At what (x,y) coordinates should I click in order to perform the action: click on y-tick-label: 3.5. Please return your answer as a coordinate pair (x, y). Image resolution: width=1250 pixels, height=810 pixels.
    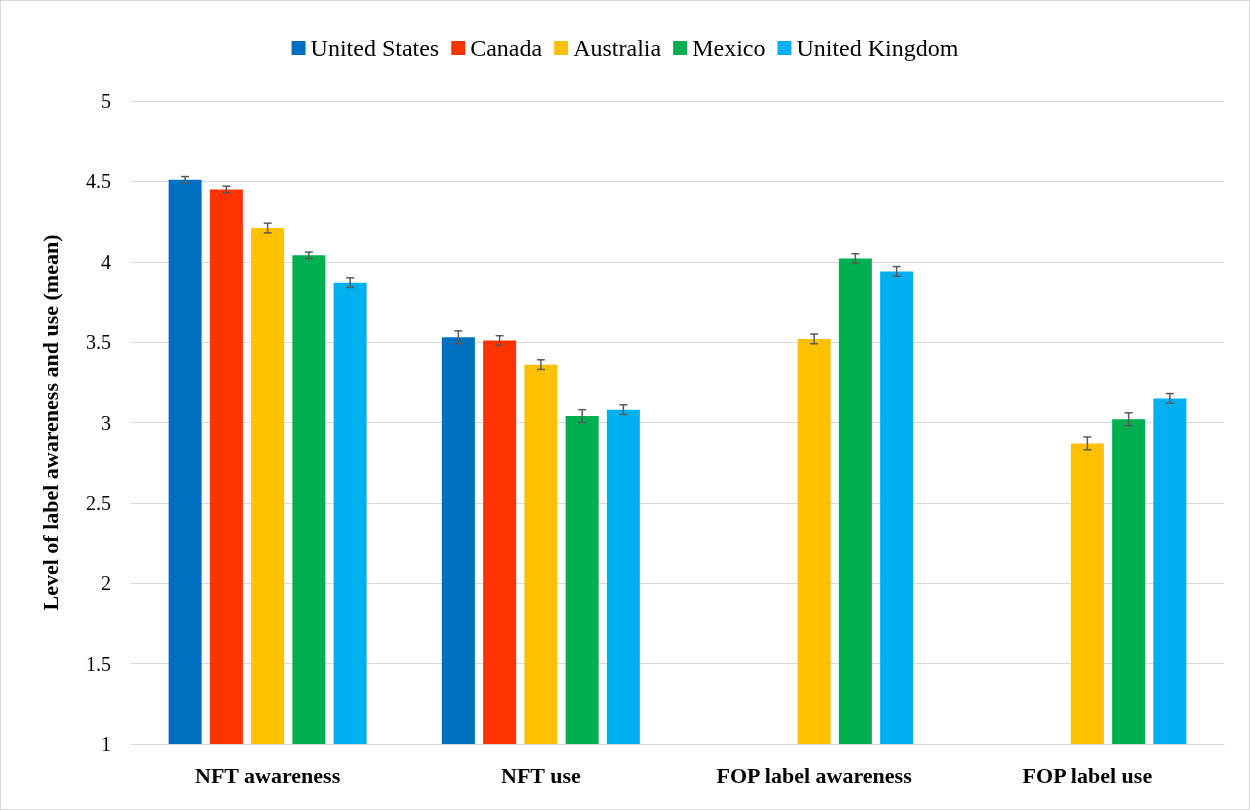
    Looking at the image, I should click on (98, 342).